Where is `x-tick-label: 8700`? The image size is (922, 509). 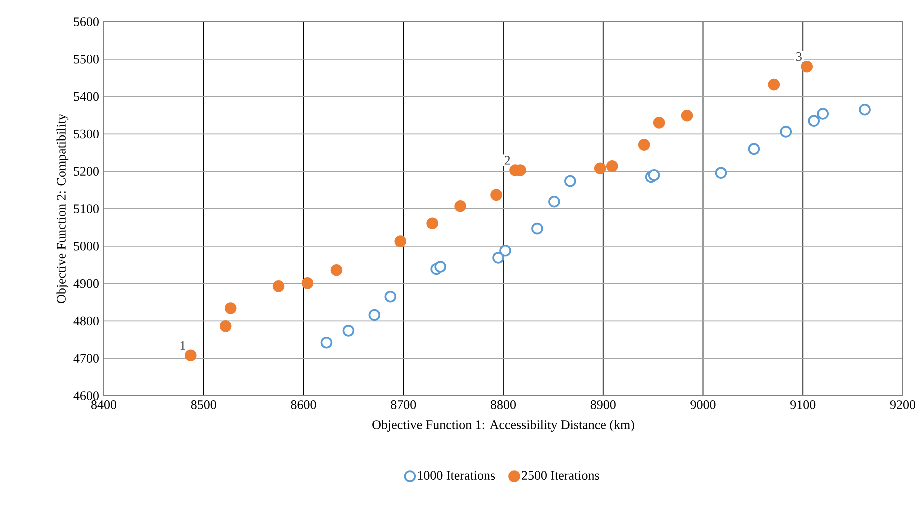 x-tick-label: 8700 is located at coordinates (403, 405).